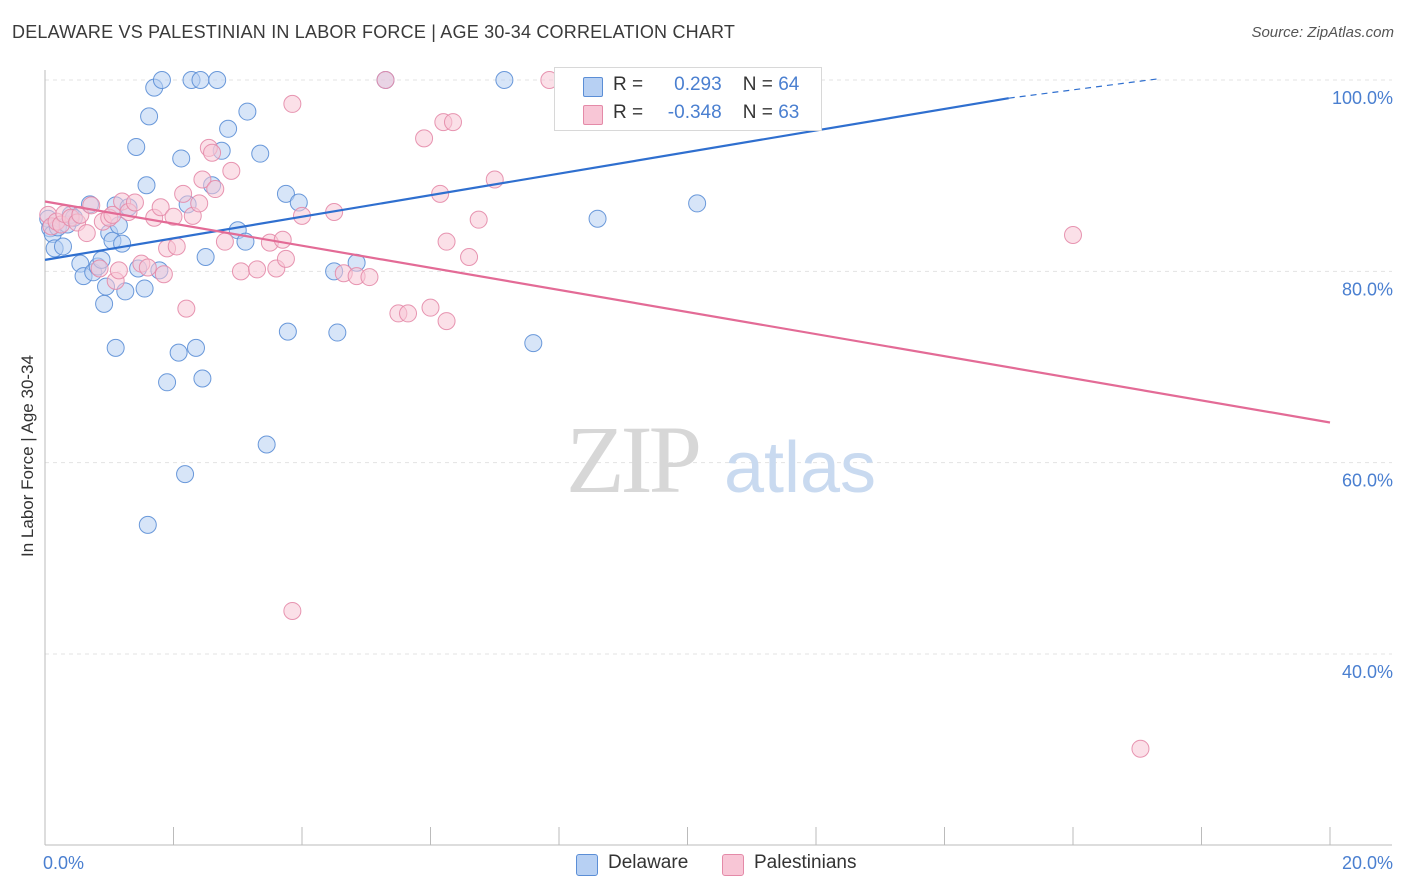 This screenshot has width=1406, height=892. Describe the element at coordinates (1367, 672) in the screenshot. I see `y-tick-label: 40.0%` at that location.